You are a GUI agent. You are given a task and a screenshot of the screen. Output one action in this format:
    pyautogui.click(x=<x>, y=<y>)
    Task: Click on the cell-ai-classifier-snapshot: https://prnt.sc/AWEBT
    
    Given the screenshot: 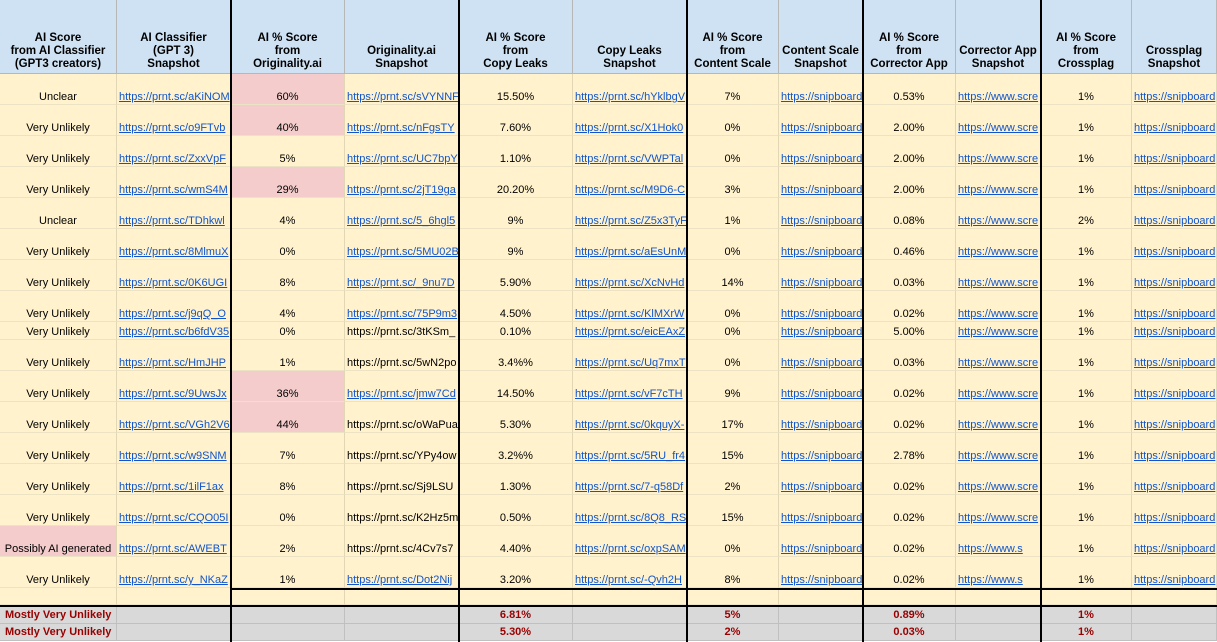 What is the action you would take?
    pyautogui.click(x=174, y=541)
    